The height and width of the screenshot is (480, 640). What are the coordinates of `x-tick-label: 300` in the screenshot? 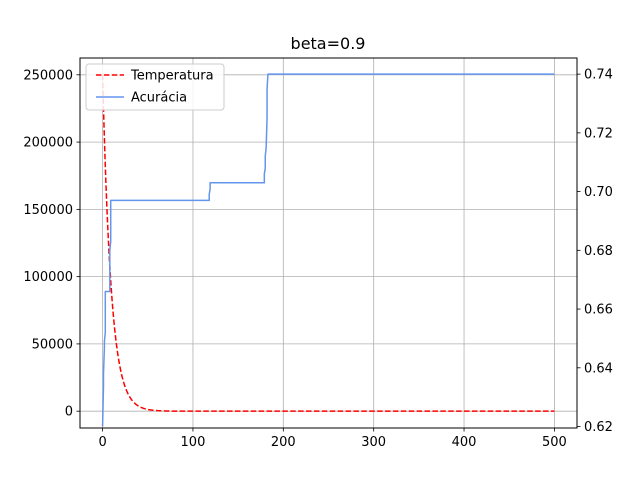 It's located at (373, 442).